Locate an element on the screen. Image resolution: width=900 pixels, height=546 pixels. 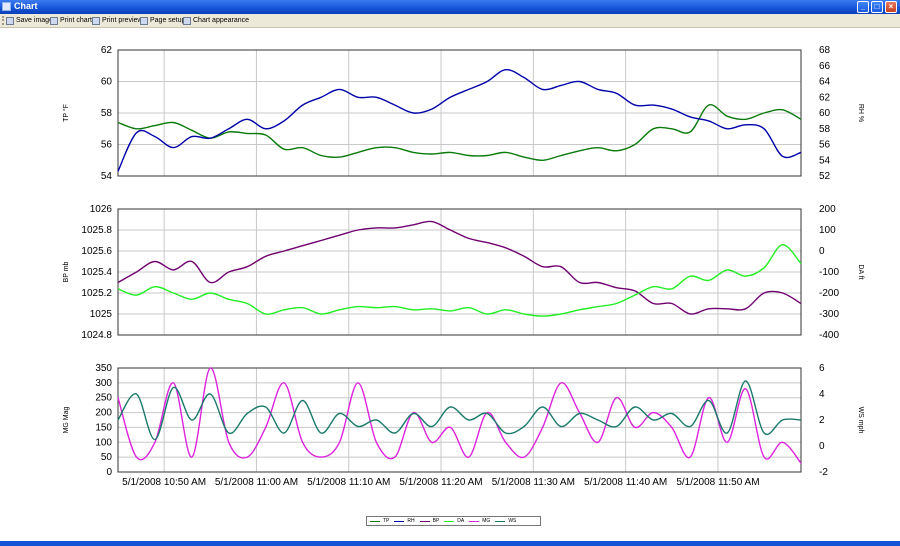
print-chart-button: Print chart is located at coordinates (71, 20).